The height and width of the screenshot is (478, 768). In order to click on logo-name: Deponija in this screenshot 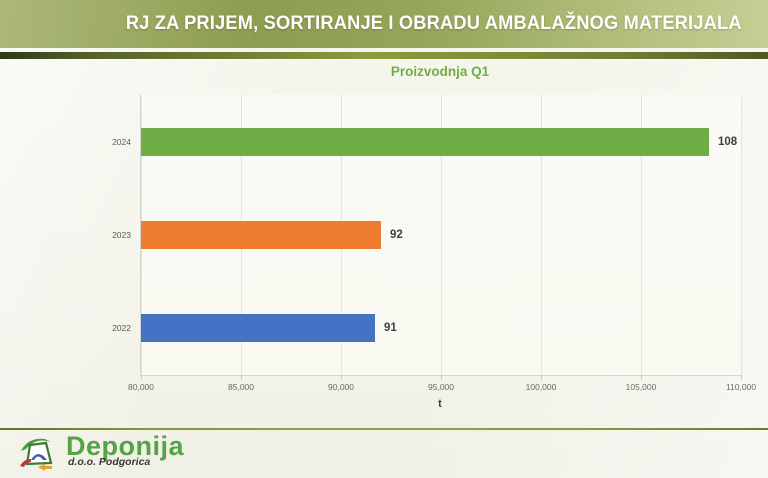, I will do `click(125, 446)`.